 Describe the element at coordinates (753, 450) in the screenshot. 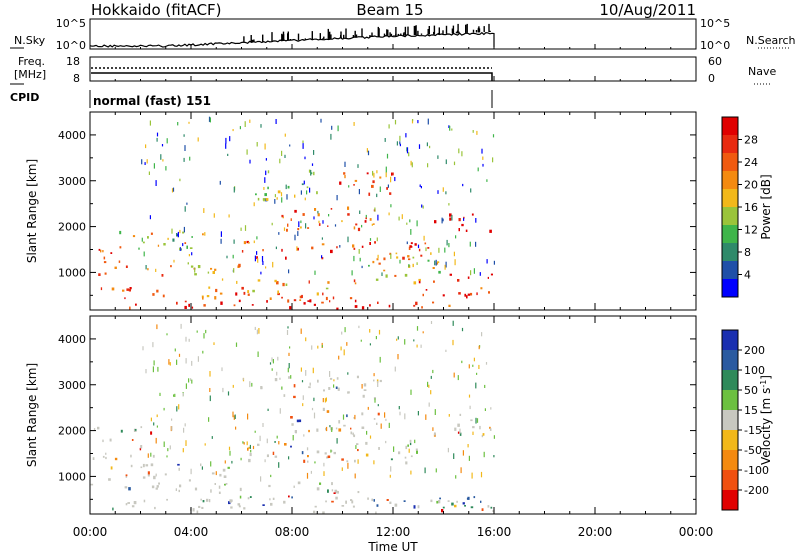

I see `velocity-colorbar-tick-label: -50` at that location.